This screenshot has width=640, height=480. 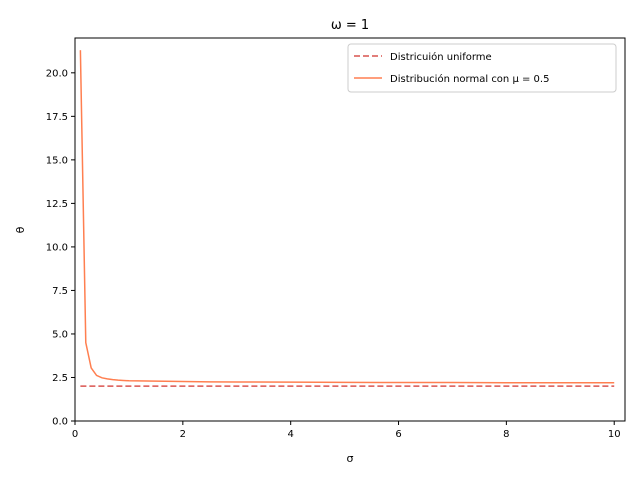 I want to click on legend-label: Distribución normal con μ = 0.5, so click(x=469, y=79).